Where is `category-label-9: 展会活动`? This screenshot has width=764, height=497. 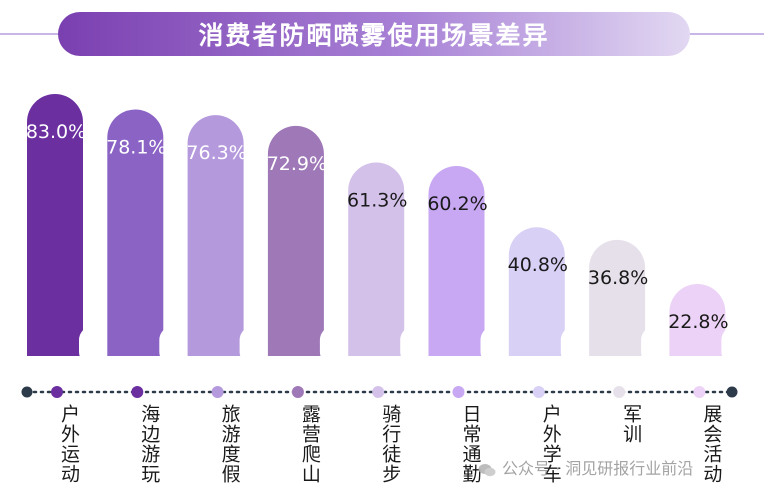 category-label-9: 展会活动 is located at coordinates (711, 444).